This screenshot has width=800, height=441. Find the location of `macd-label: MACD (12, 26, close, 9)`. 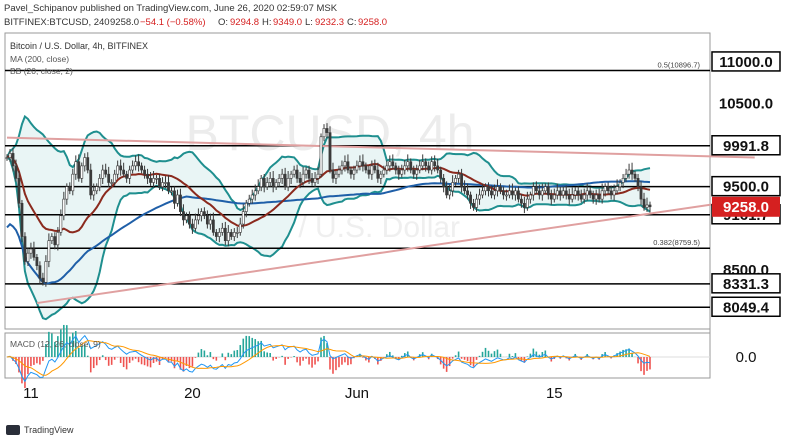

macd-label: MACD (12, 26, close, 9) is located at coordinates (55, 344).